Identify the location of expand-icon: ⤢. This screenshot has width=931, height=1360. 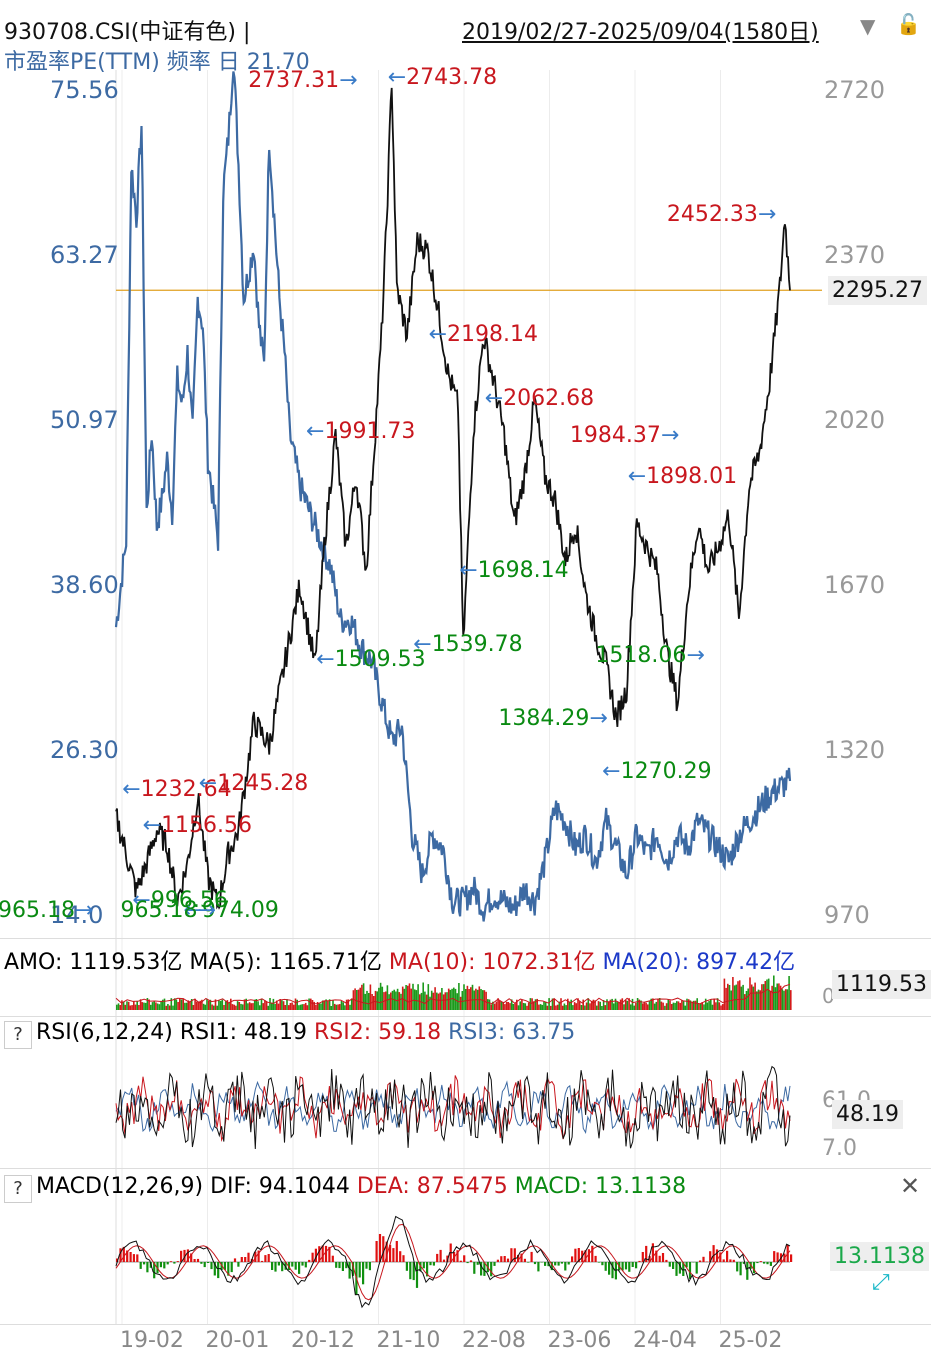
(881, 1282).